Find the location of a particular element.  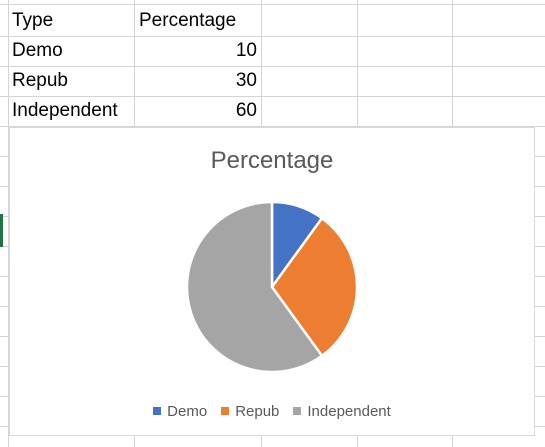

cell-type-demo: Demo is located at coordinates (37, 50).